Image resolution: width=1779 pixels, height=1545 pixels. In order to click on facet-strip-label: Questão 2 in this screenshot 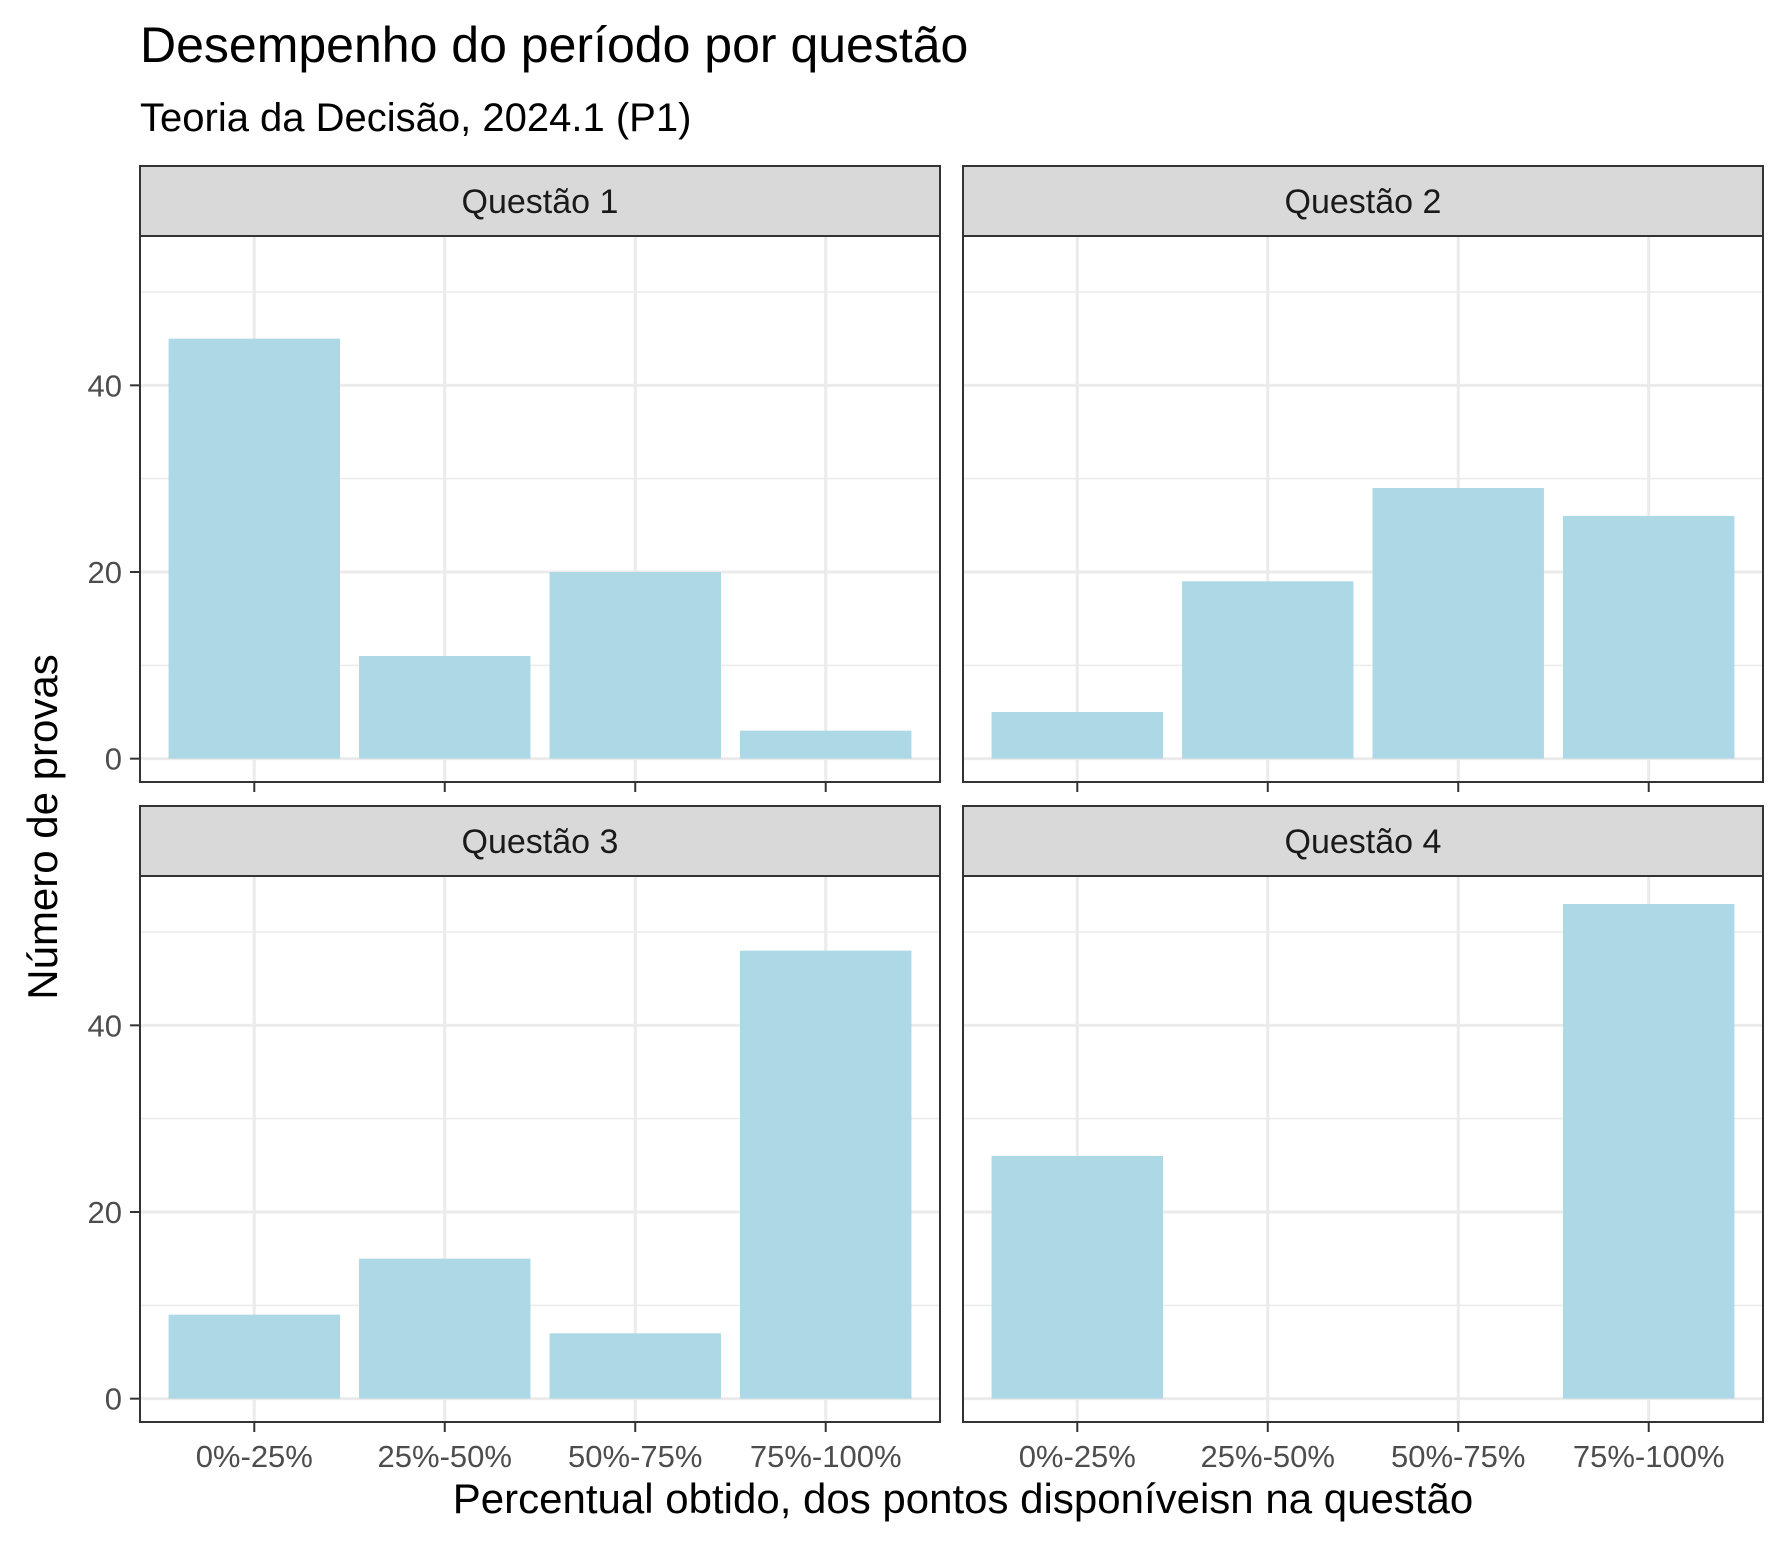, I will do `click(1363, 202)`.